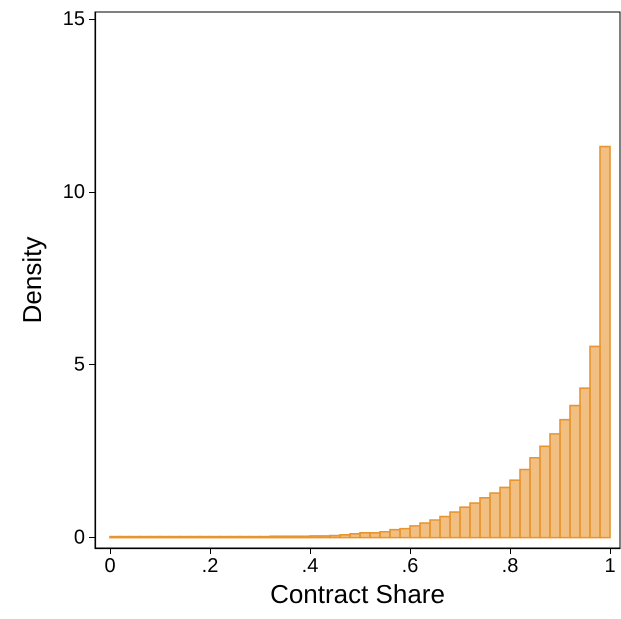  I want to click on y-tick-label: 15, so click(73, 19).